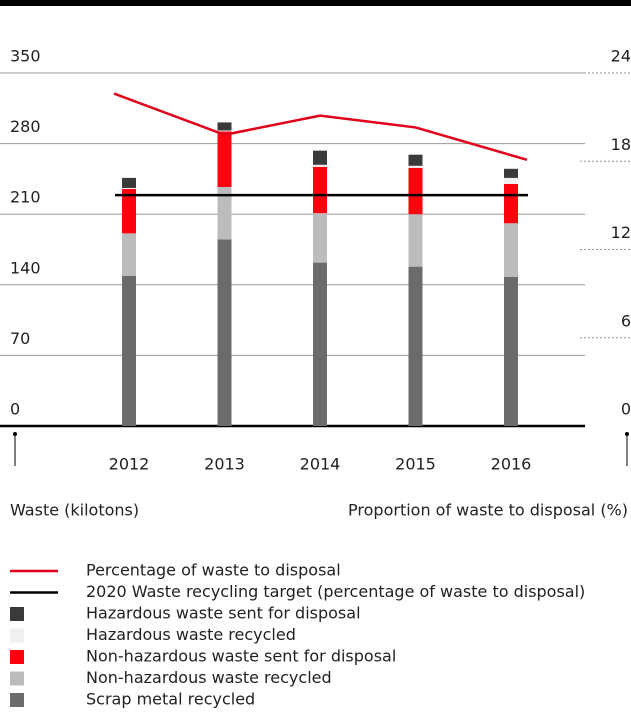  What do you see at coordinates (320, 126) in the screenshot?
I see `line-series` at bounding box center [320, 126].